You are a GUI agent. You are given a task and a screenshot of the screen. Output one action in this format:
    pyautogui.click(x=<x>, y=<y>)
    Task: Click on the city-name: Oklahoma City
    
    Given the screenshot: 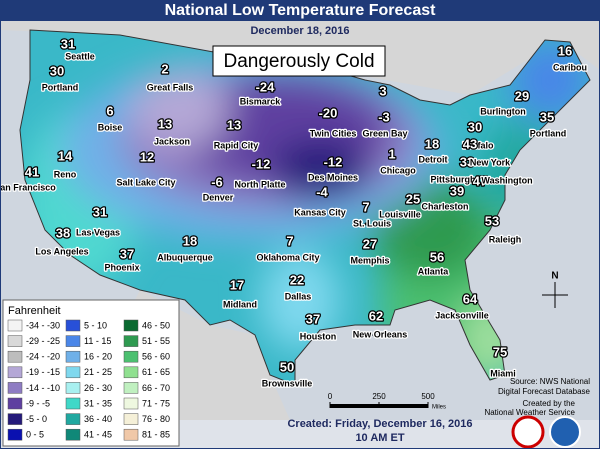 What is the action you would take?
    pyautogui.click(x=287, y=257)
    